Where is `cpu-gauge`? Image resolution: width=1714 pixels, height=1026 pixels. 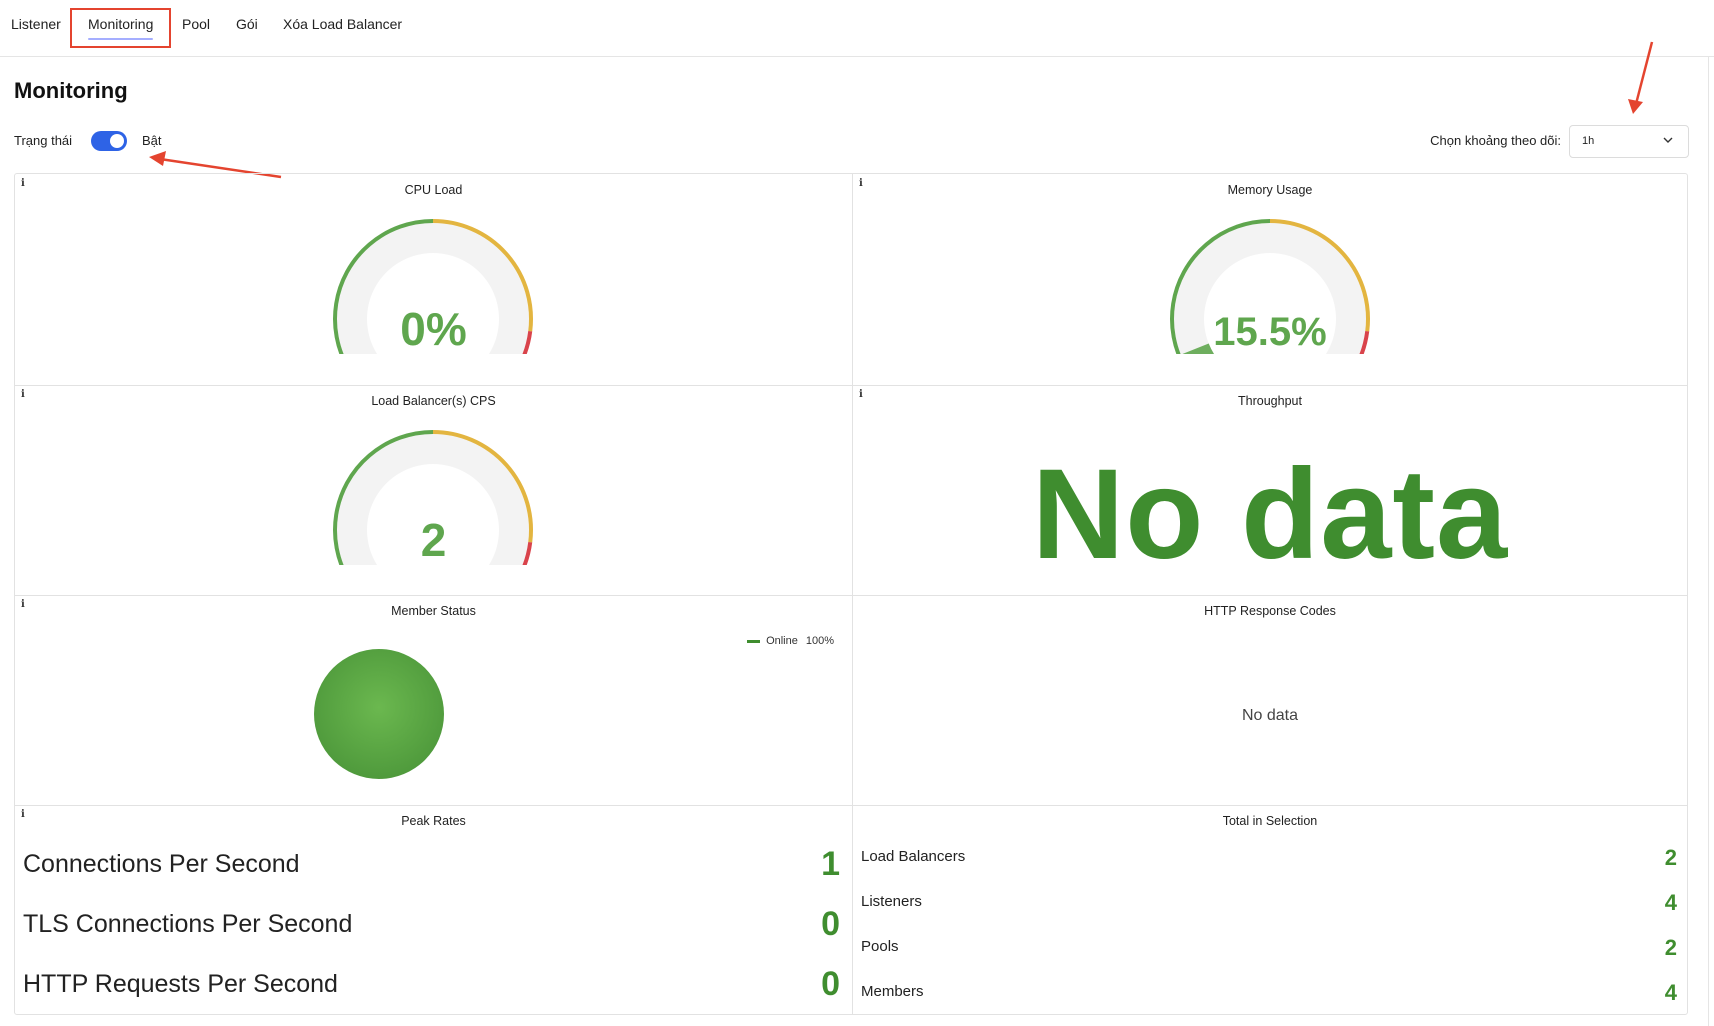
cpu-gauge is located at coordinates (433, 286).